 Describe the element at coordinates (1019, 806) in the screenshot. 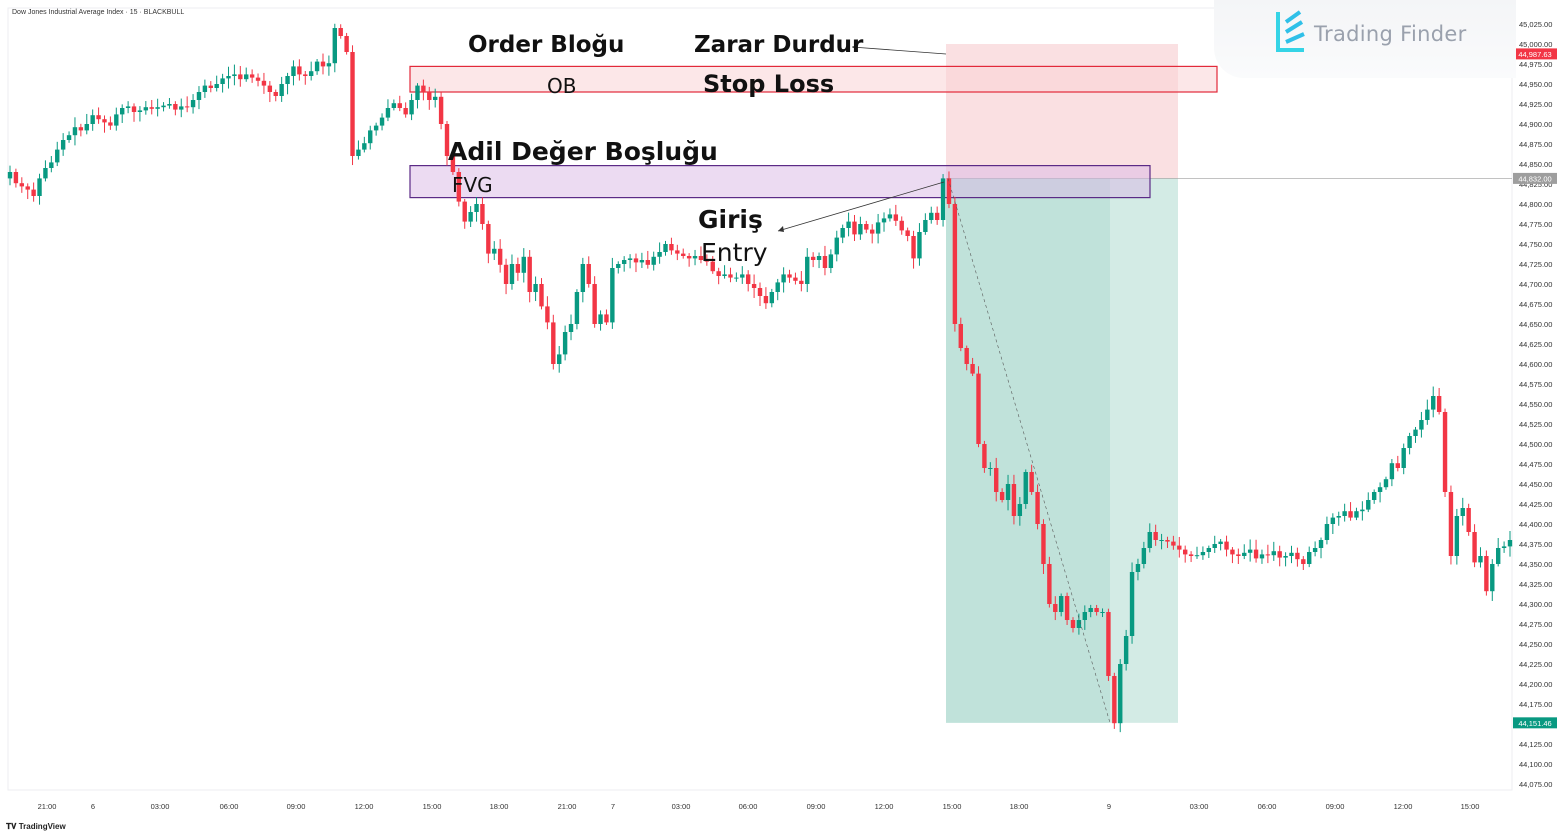

I see `x-tick-label: 18:00` at that location.